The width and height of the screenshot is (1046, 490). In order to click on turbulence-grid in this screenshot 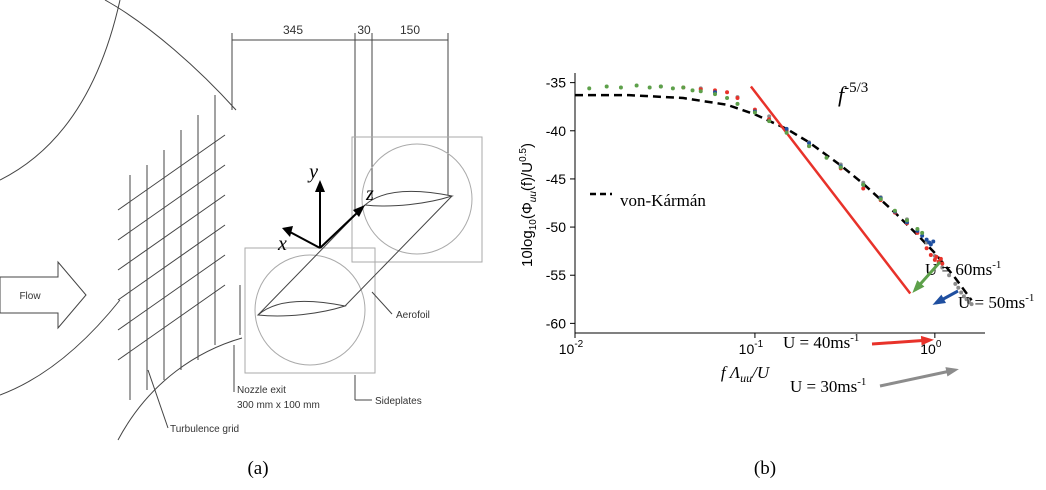, I will do `click(171, 247)`.